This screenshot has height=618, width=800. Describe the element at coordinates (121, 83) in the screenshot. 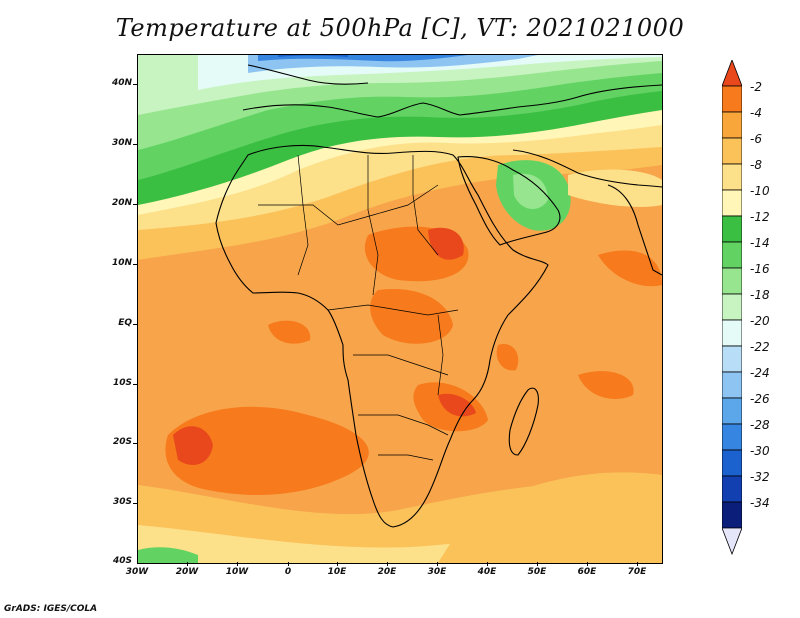

I see `lat-label-40n: 40N` at that location.